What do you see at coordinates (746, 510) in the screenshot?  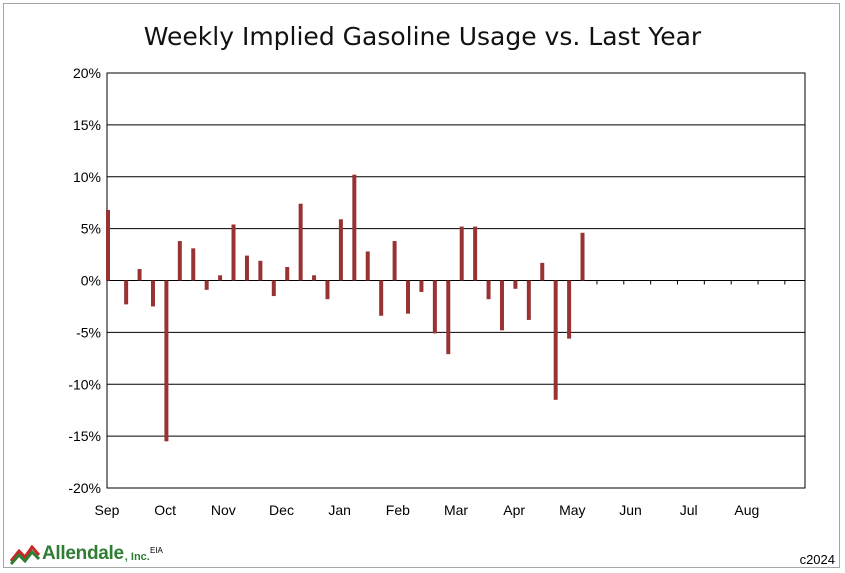 I see `x-tick-label: Aug` at bounding box center [746, 510].